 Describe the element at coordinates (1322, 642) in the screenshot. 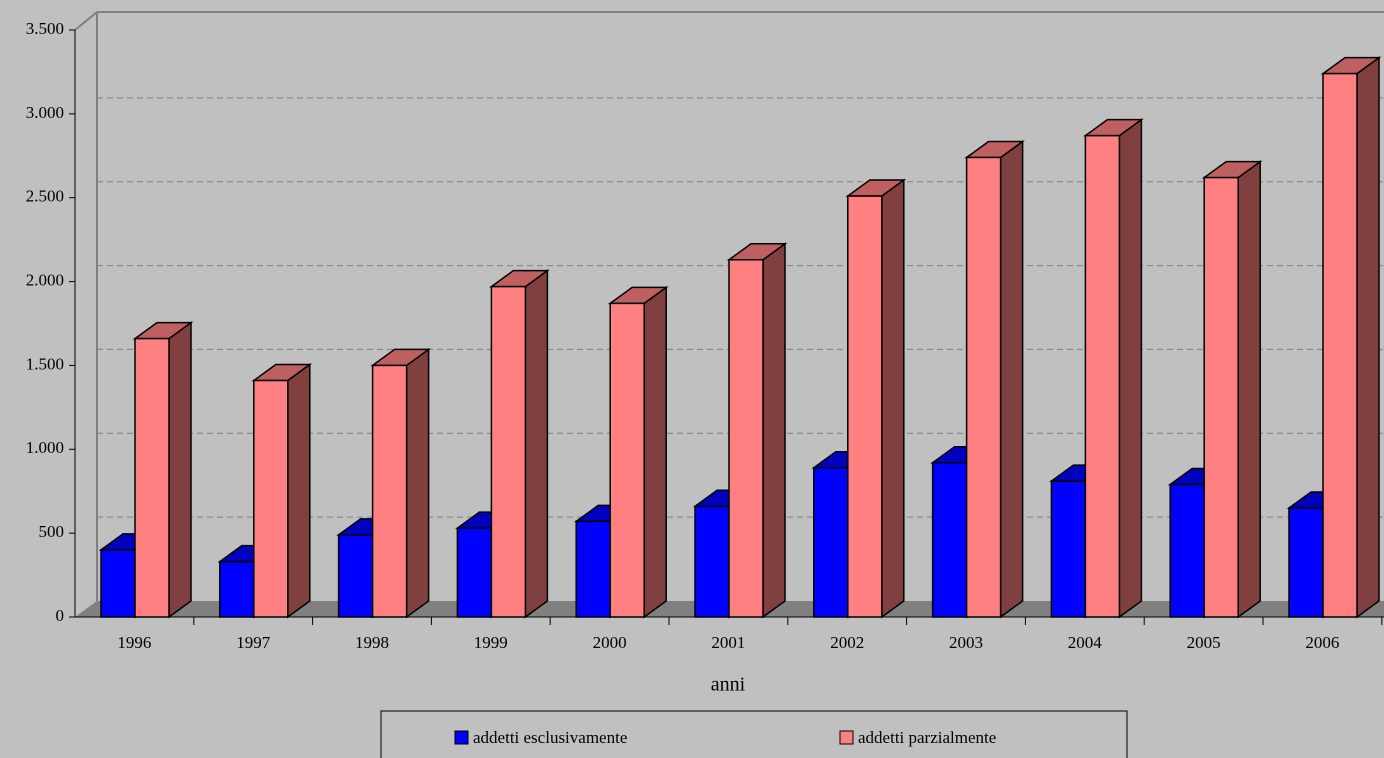

I see `x-tick-label: 2006` at that location.